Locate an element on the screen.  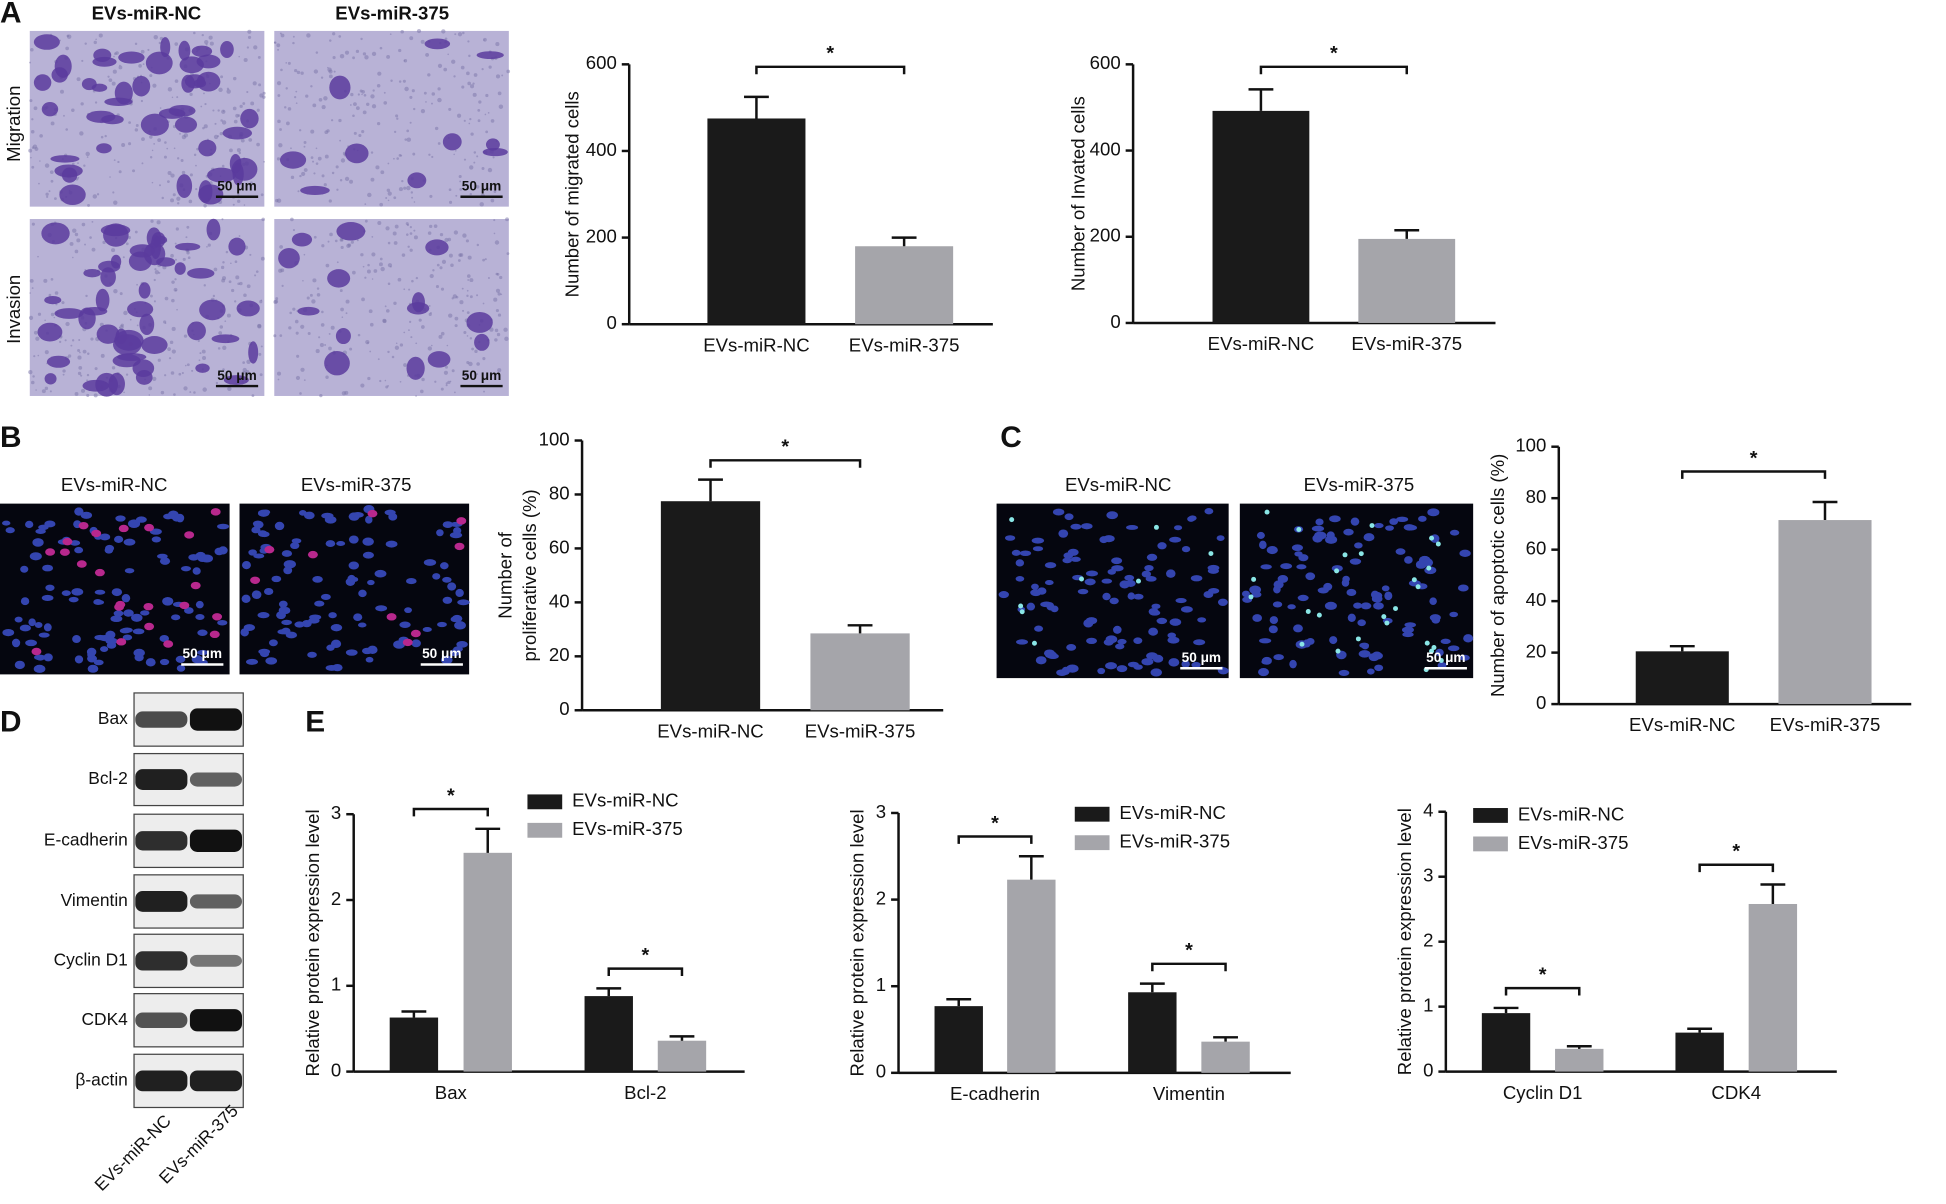
row-label: Invasion is located at coordinates (13, 309).